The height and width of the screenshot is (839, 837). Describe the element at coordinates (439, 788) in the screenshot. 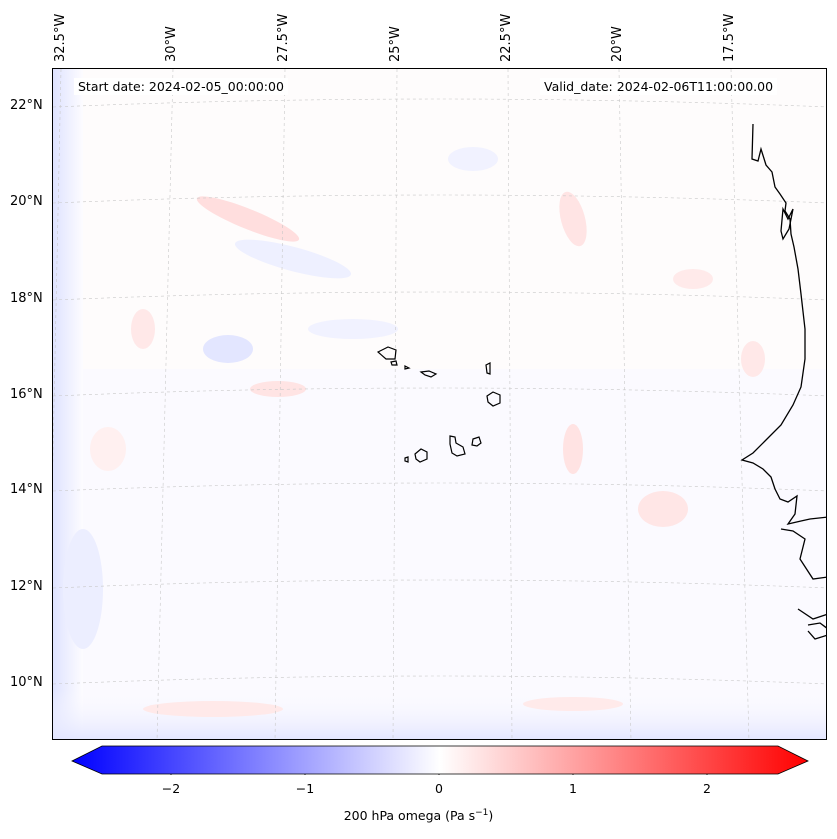

I see `colorbar-tick-0: 0` at that location.